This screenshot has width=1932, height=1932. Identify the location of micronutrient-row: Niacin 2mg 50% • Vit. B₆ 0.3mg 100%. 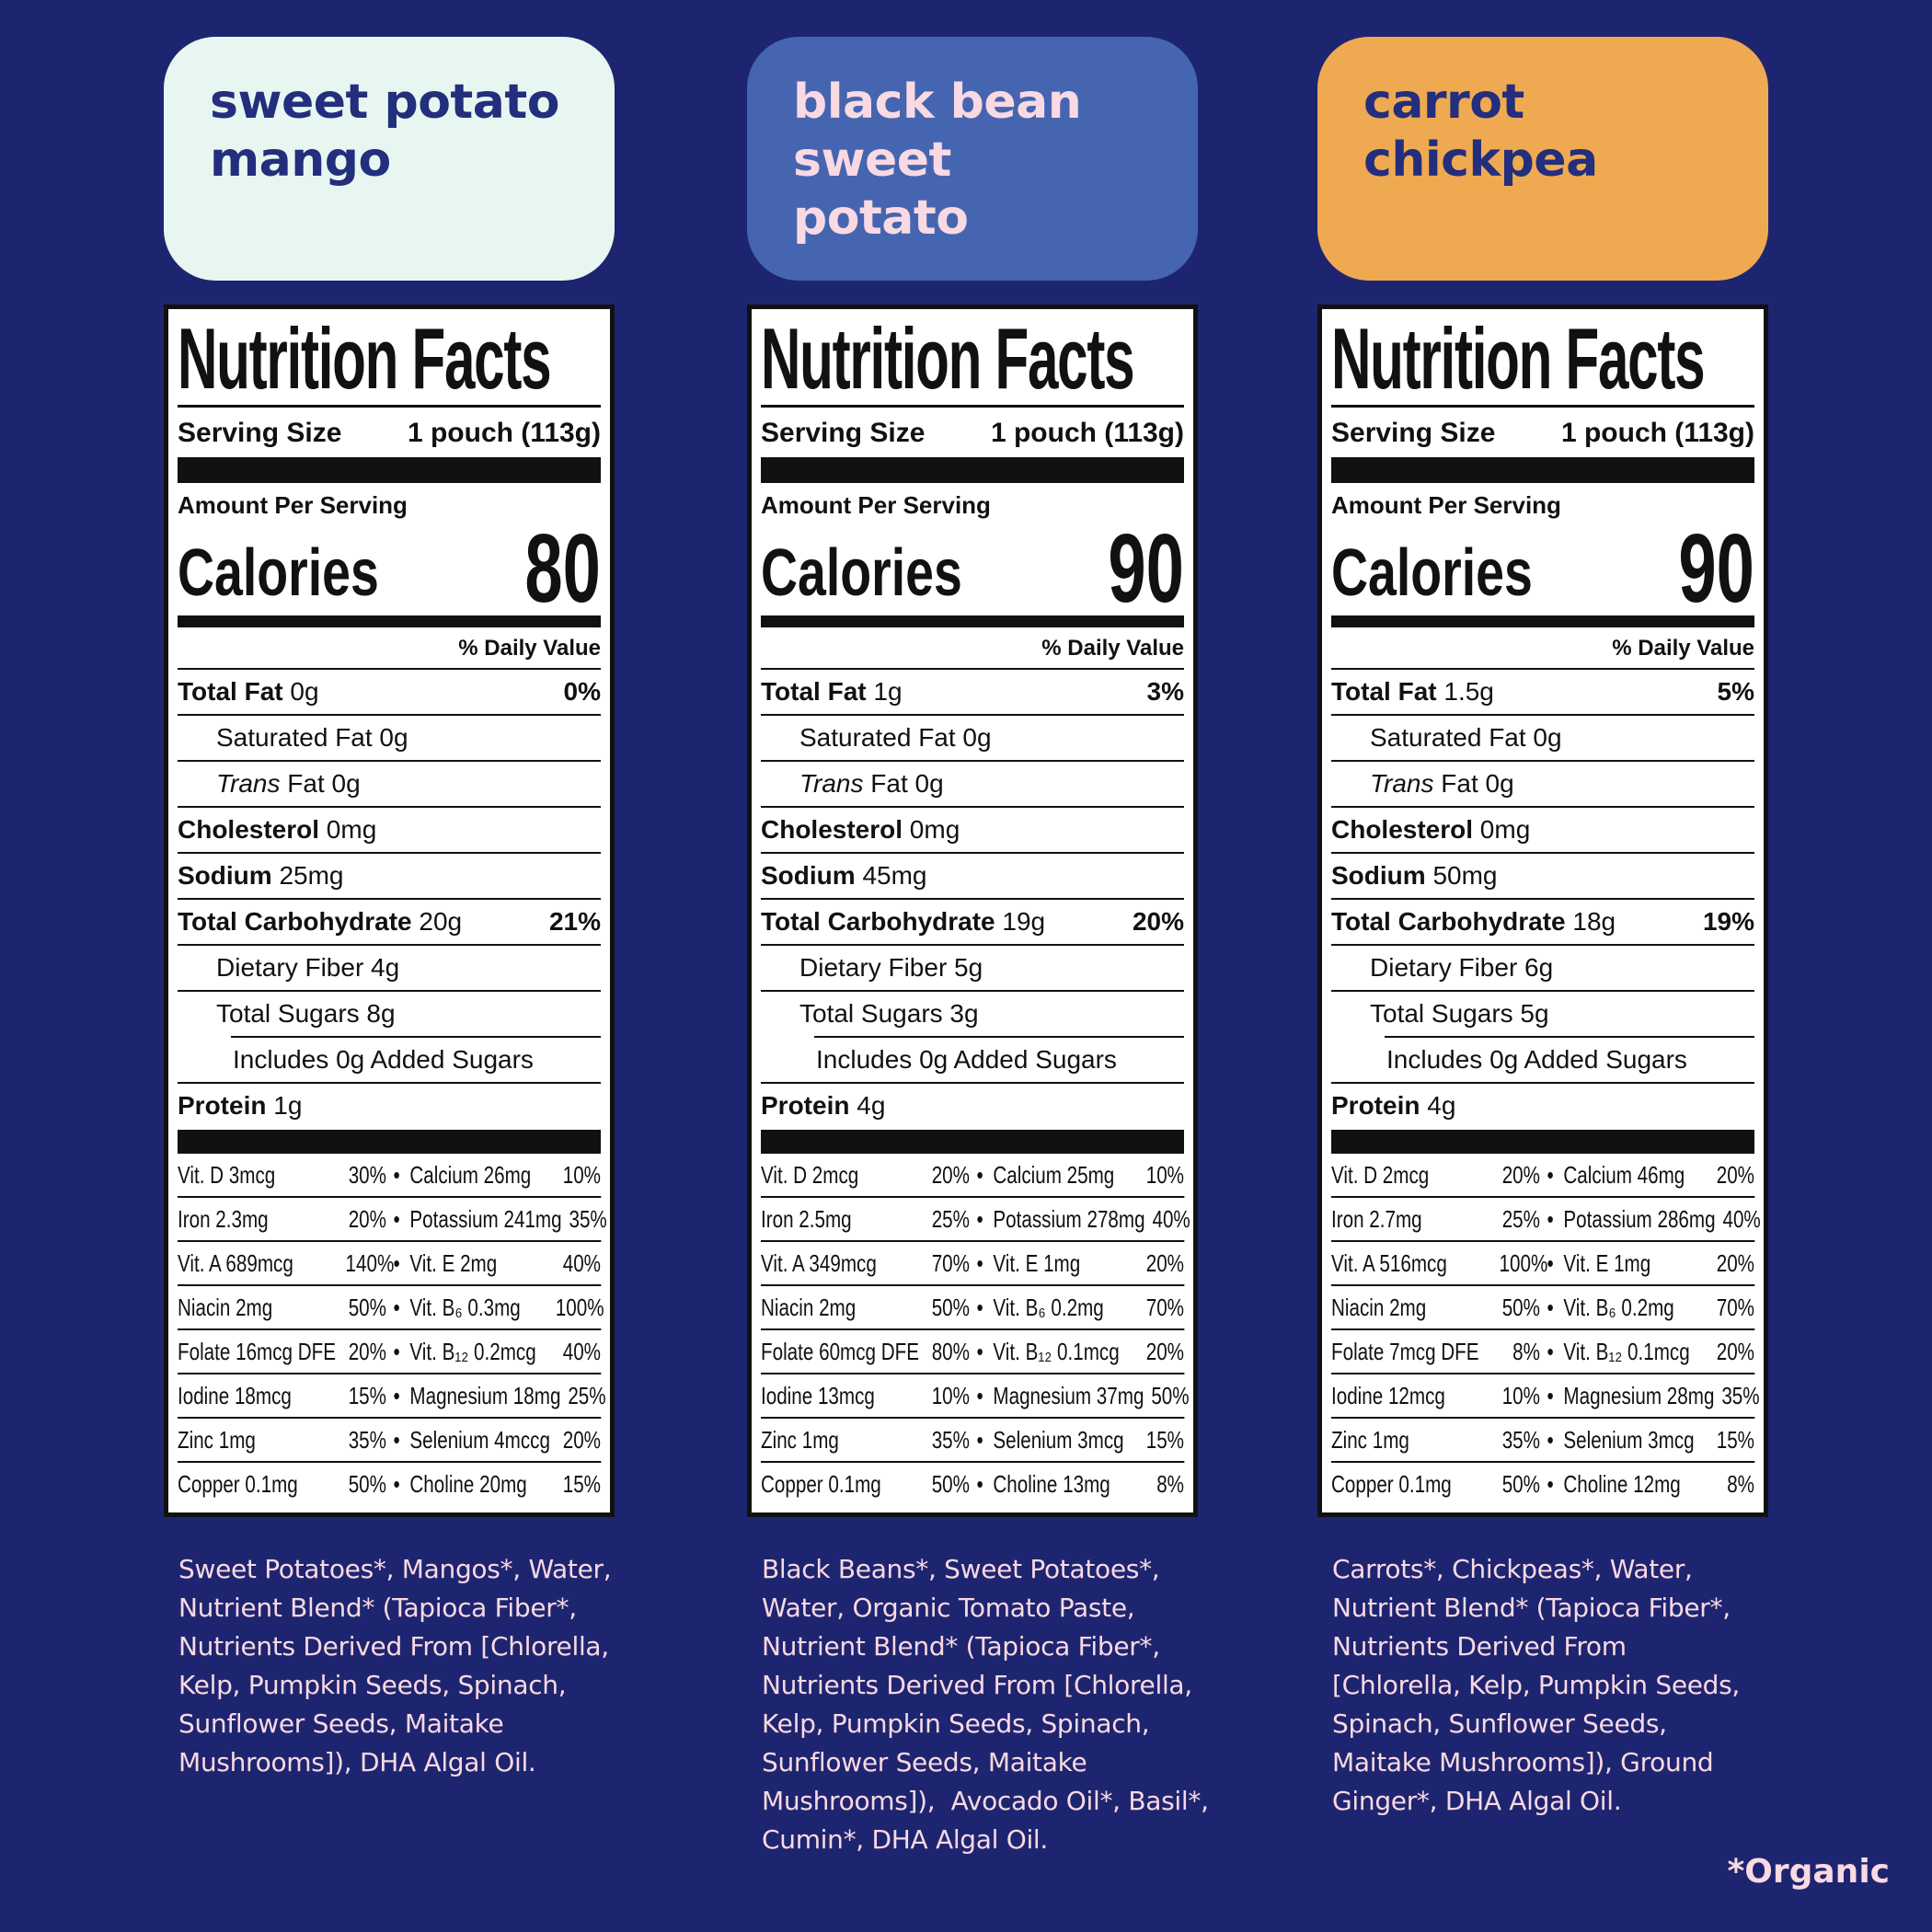
(391, 1306).